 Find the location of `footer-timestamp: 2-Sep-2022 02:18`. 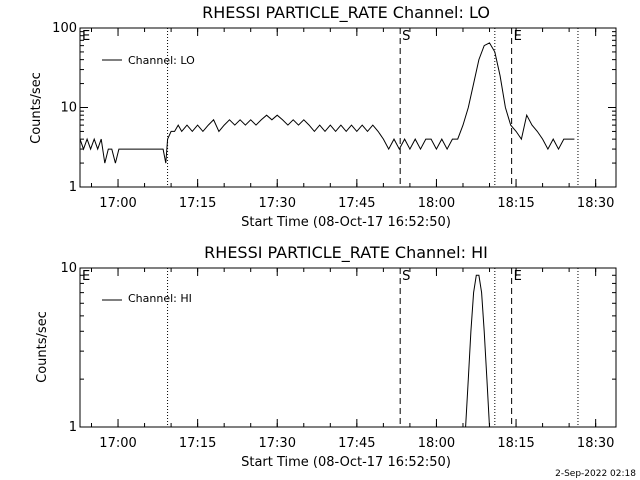

footer-timestamp: 2-Sep-2022 02:18 is located at coordinates (595, 474).